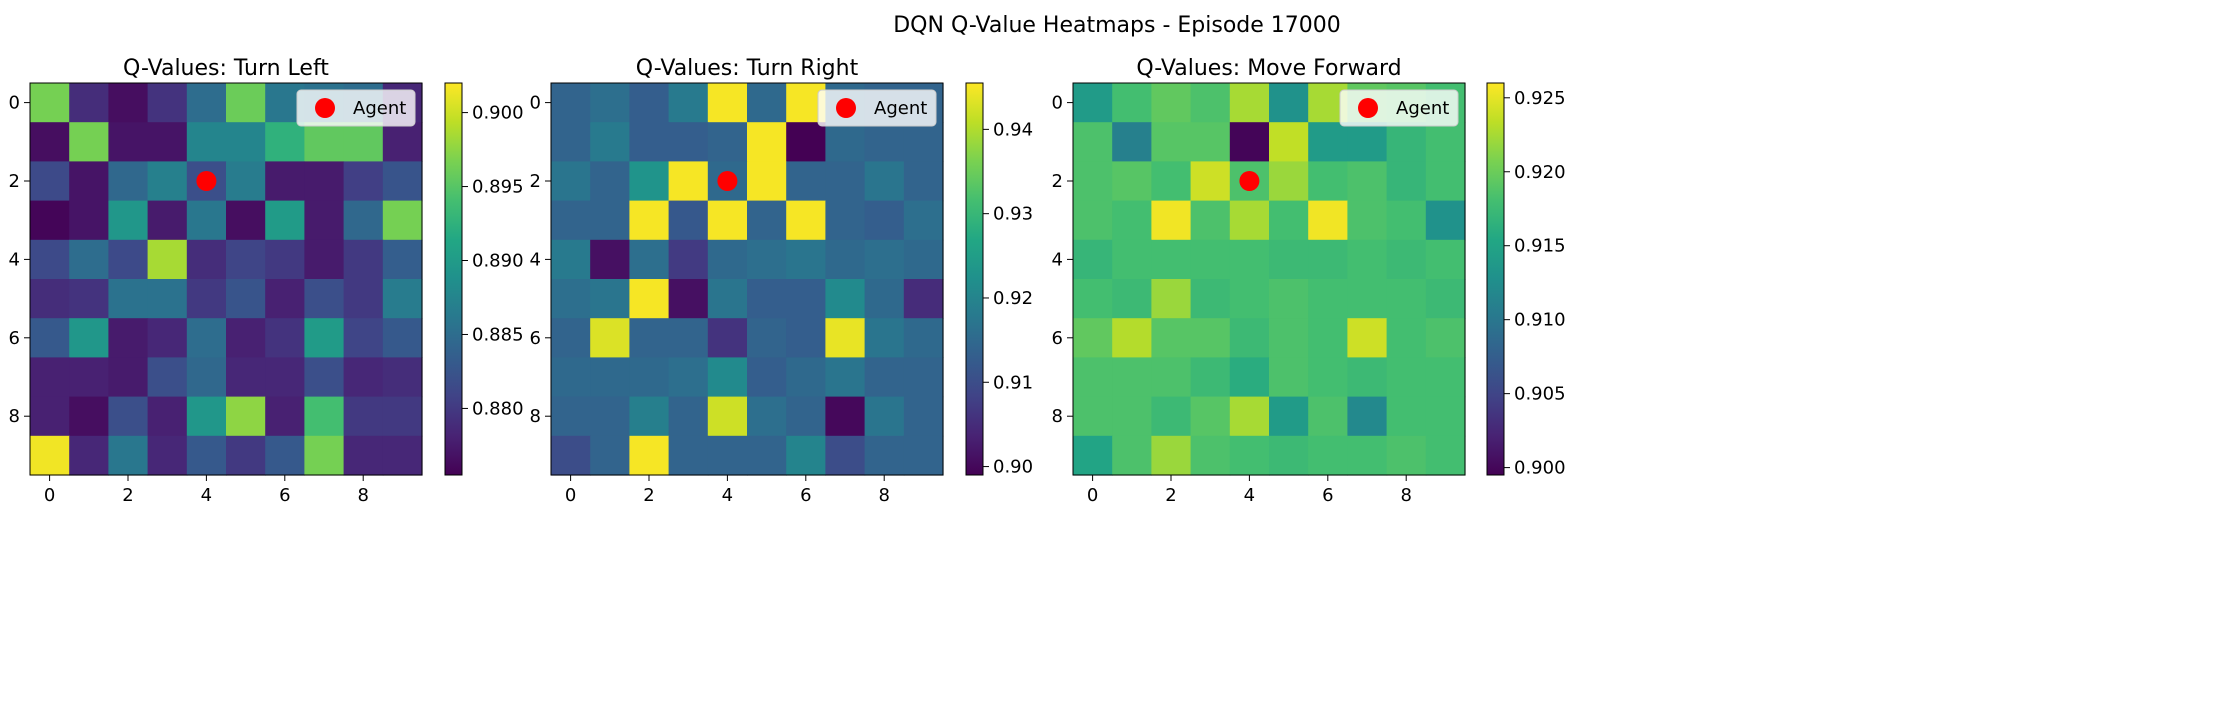 Image resolution: width=2235 pixels, height=728 pixels. Describe the element at coordinates (1013, 214) in the screenshot. I see `colorbar-tick-label: 0.93` at that location.